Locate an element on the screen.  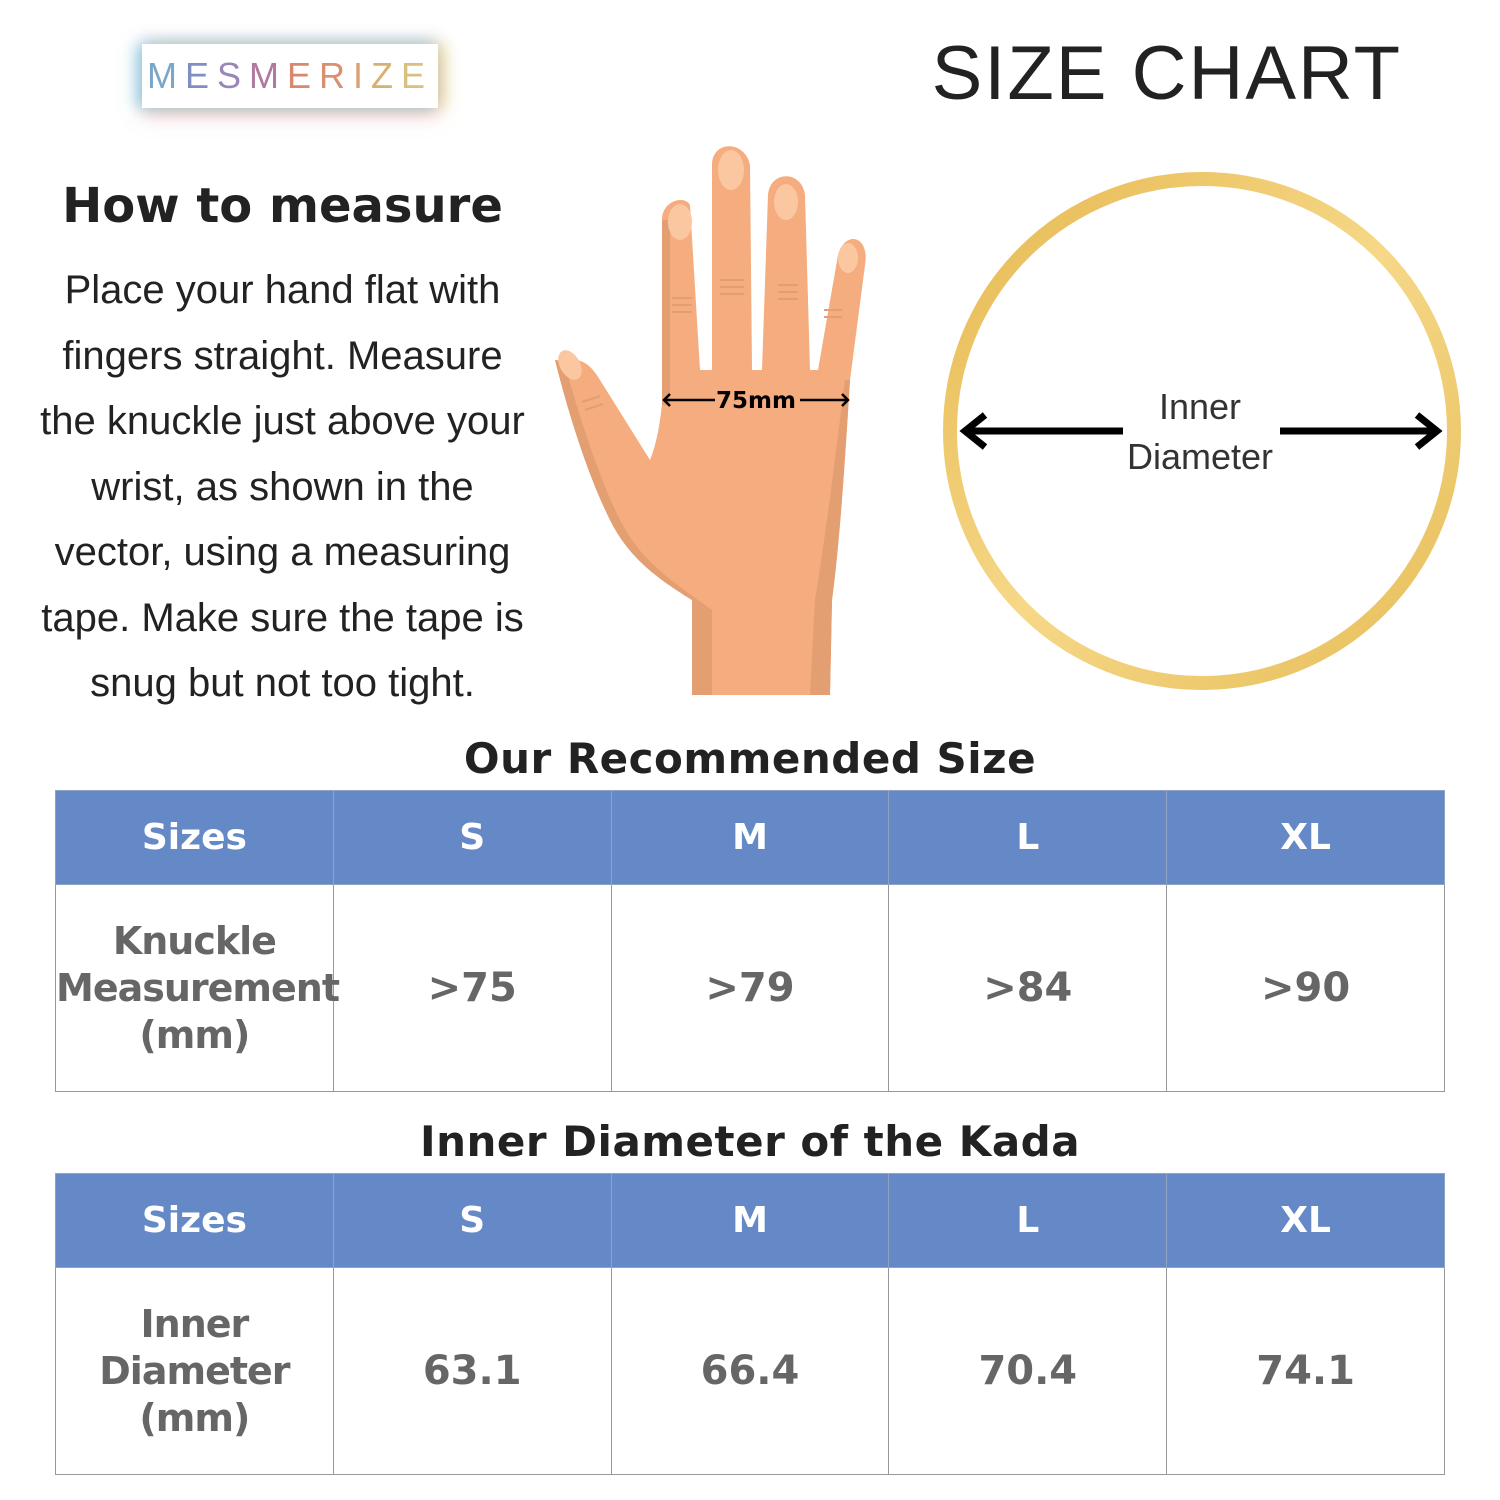
table-row: Inner Diameter (mm) 63.1 66.4 70.4 74.1 is located at coordinates (750, 1371).